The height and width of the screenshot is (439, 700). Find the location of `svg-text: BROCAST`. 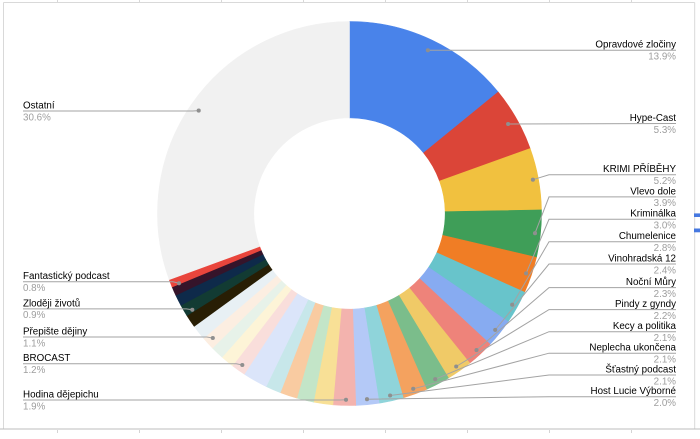

svg-text: BROCAST is located at coordinates (46, 358).